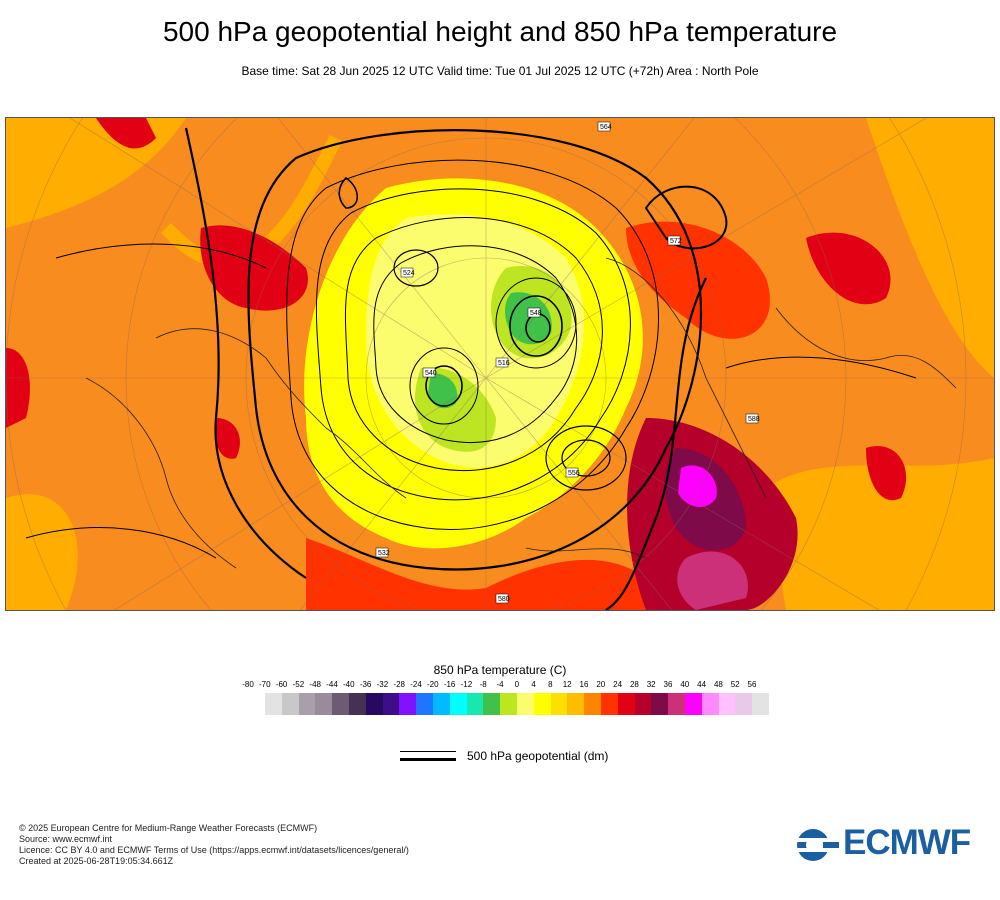  What do you see at coordinates (382, 684) in the screenshot?
I see `colorbar-tick-label: -32` at bounding box center [382, 684].